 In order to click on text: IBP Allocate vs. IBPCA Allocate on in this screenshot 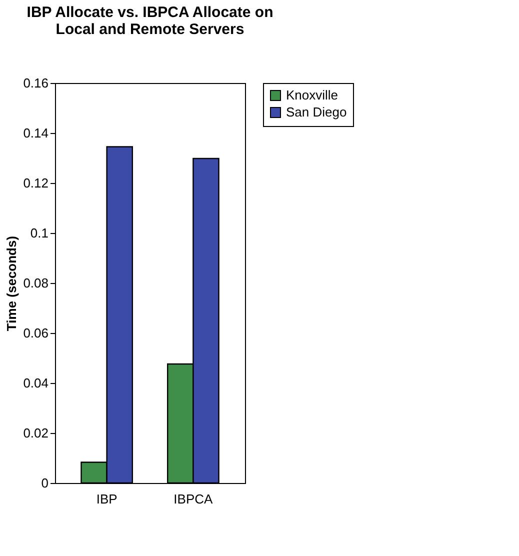, I will do `click(150, 12)`.